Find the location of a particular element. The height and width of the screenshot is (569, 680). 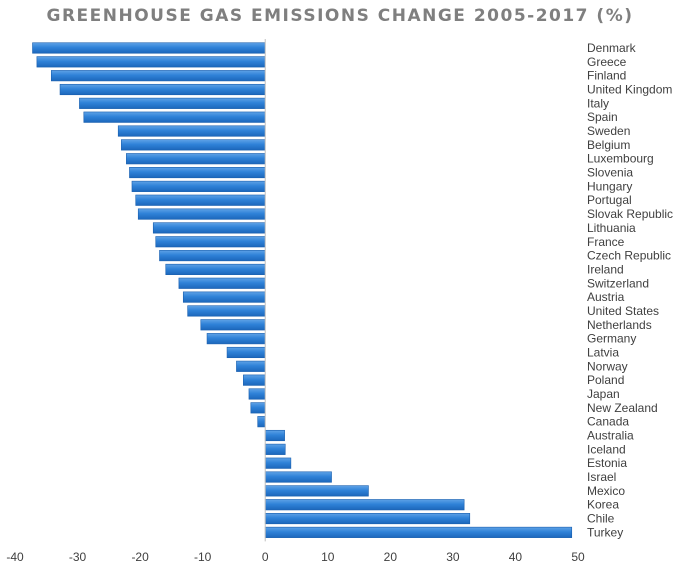

x-tick-label: -40 is located at coordinates (15, 557).